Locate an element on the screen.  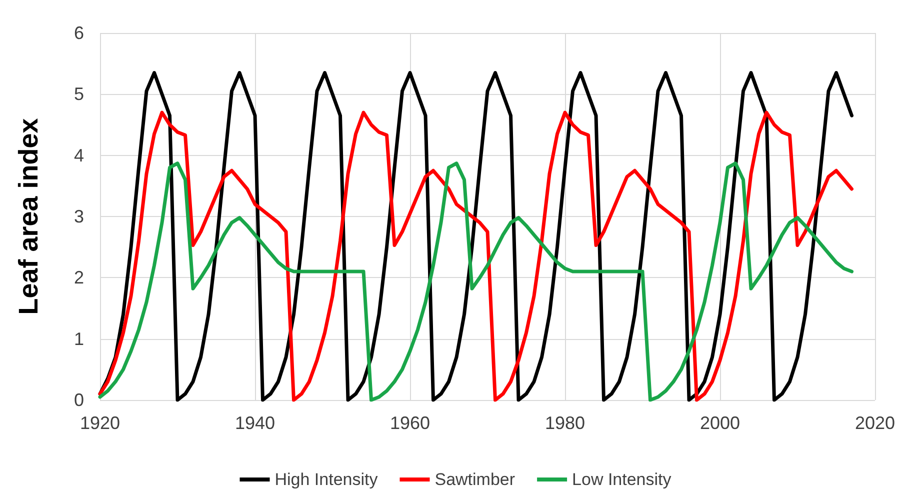
legend-label: Sawtimber is located at coordinates (475, 479).